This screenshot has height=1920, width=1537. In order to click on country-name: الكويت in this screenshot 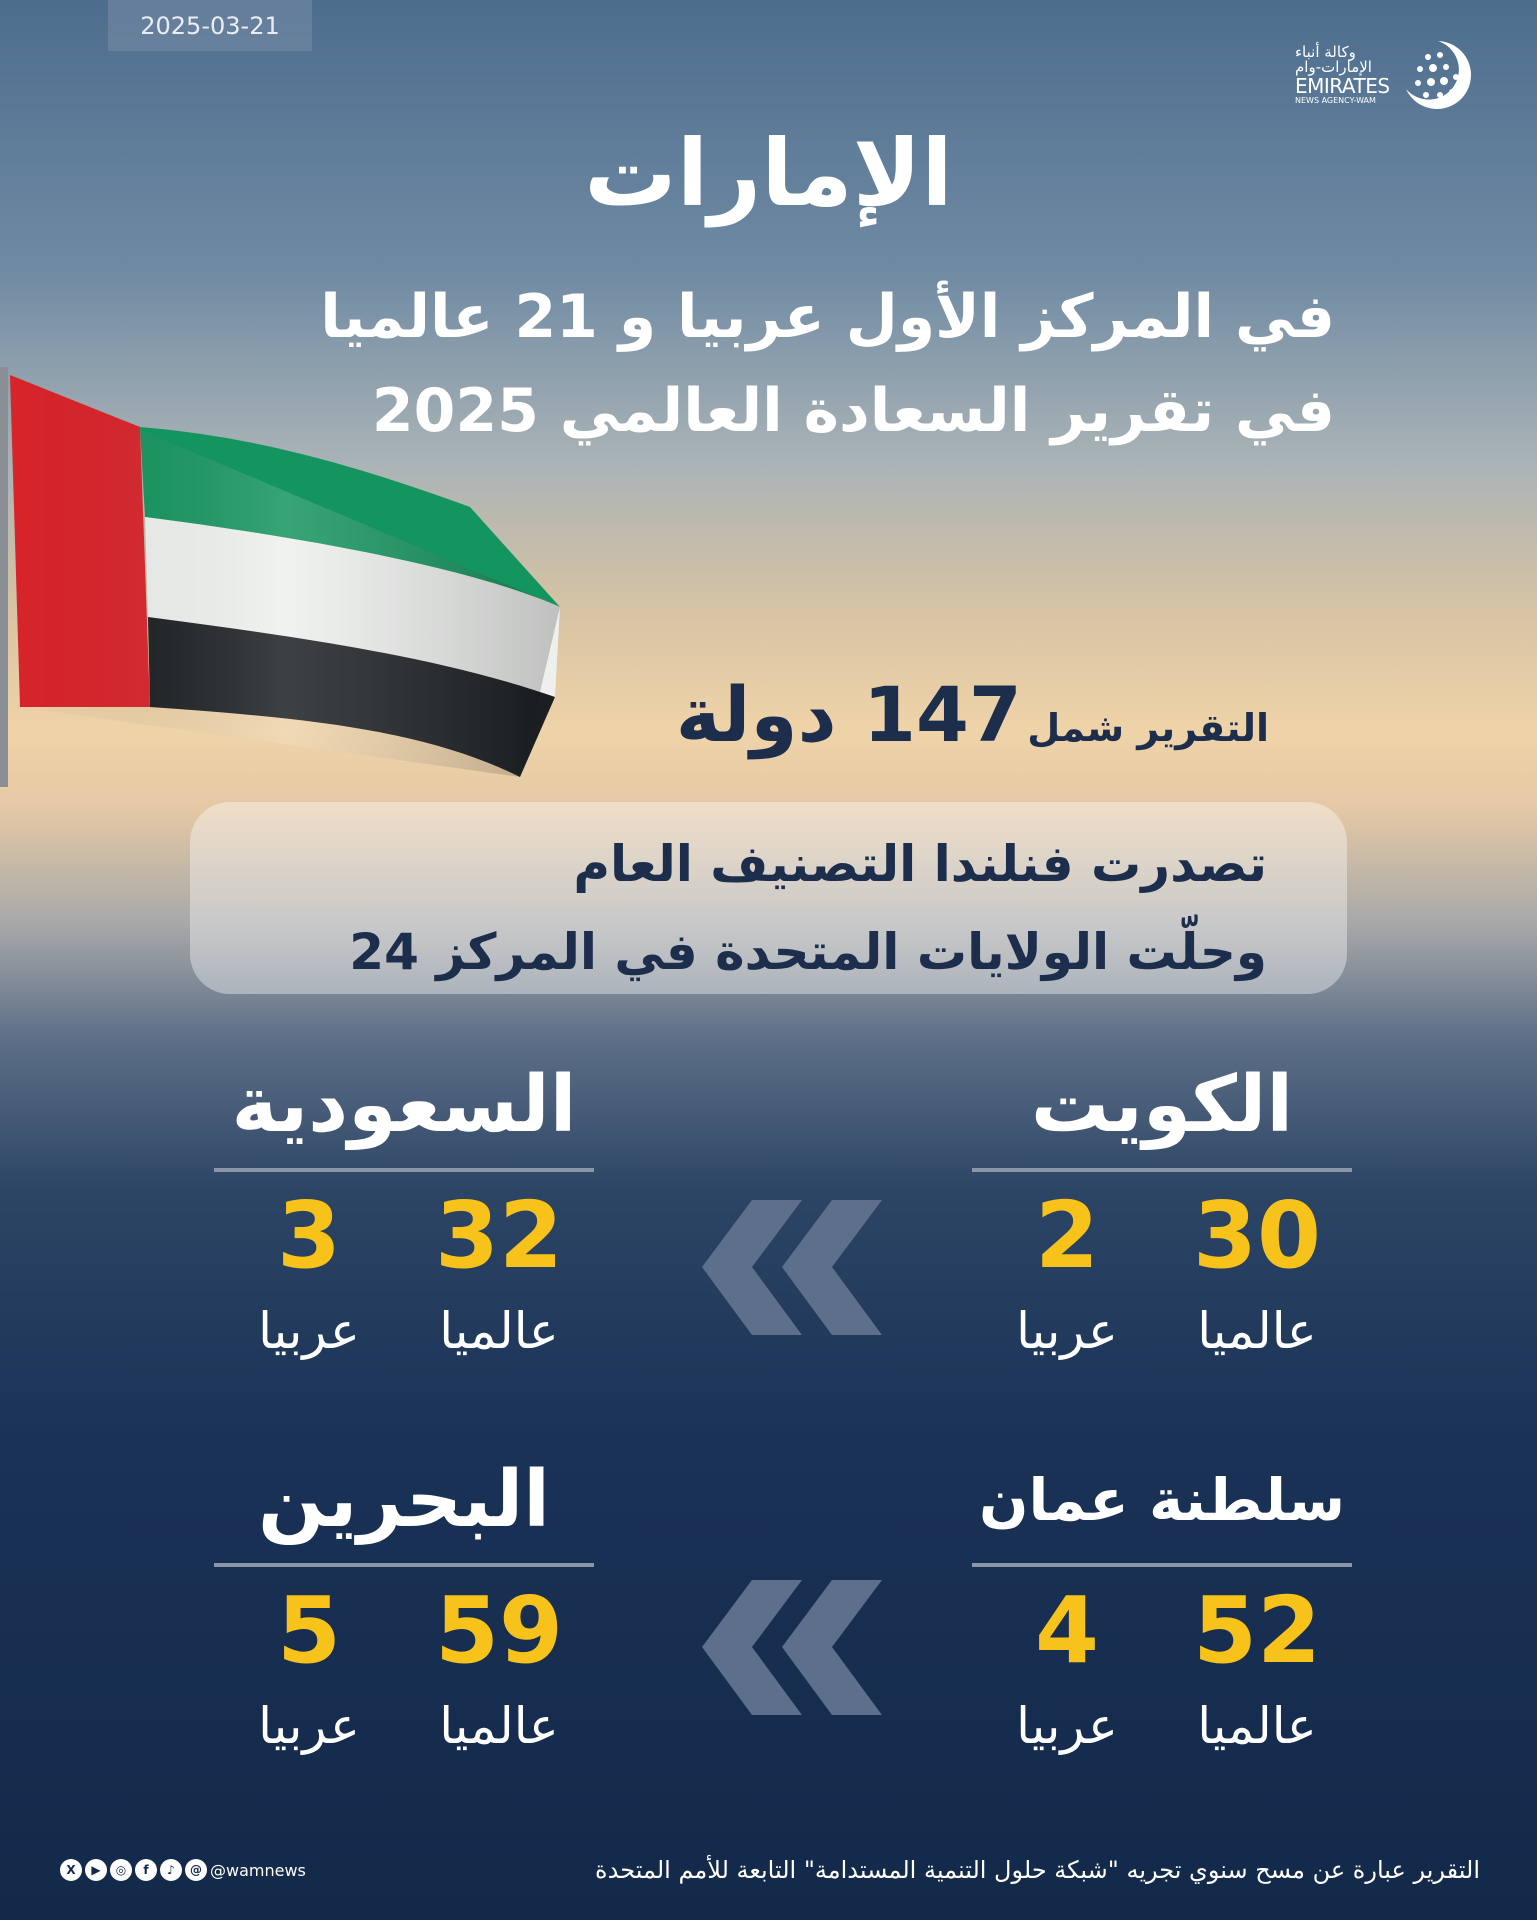, I will do `click(1162, 1105)`.